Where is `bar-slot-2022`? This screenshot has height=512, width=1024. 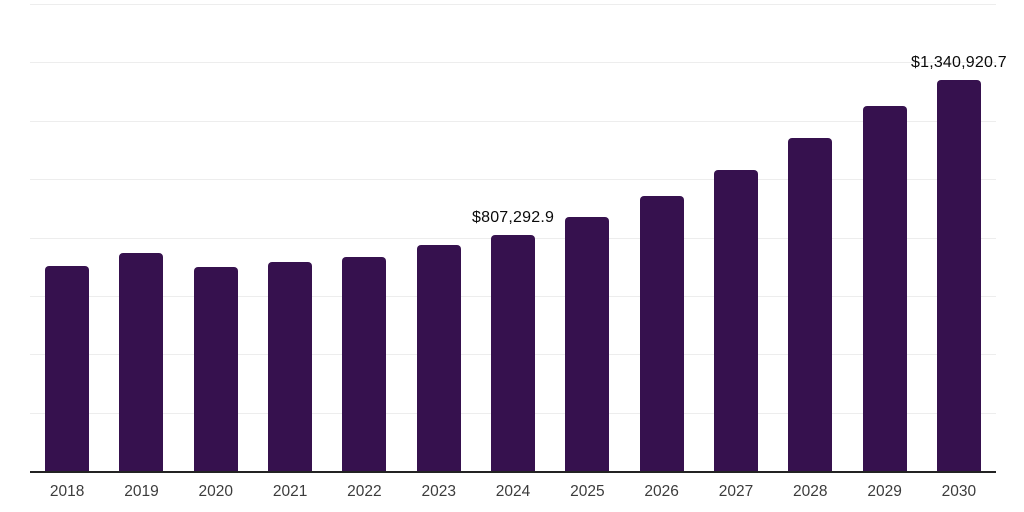
bar-slot-2022 is located at coordinates (364, 237).